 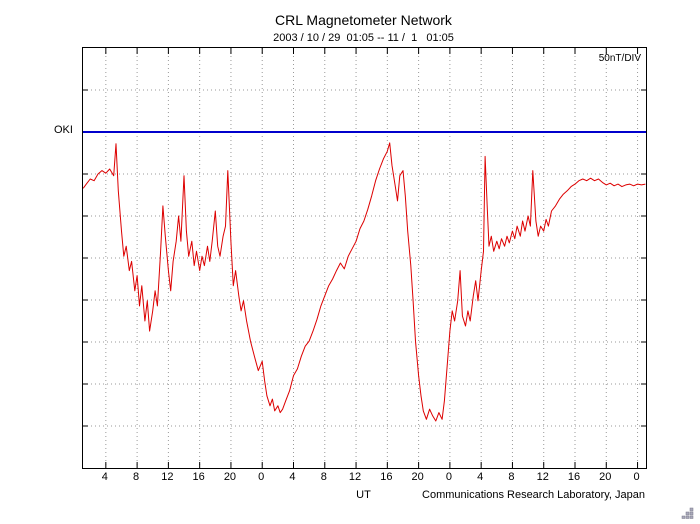 What do you see at coordinates (363, 20) in the screenshot?
I see `page-title: CRL Magnetometer Network` at bounding box center [363, 20].